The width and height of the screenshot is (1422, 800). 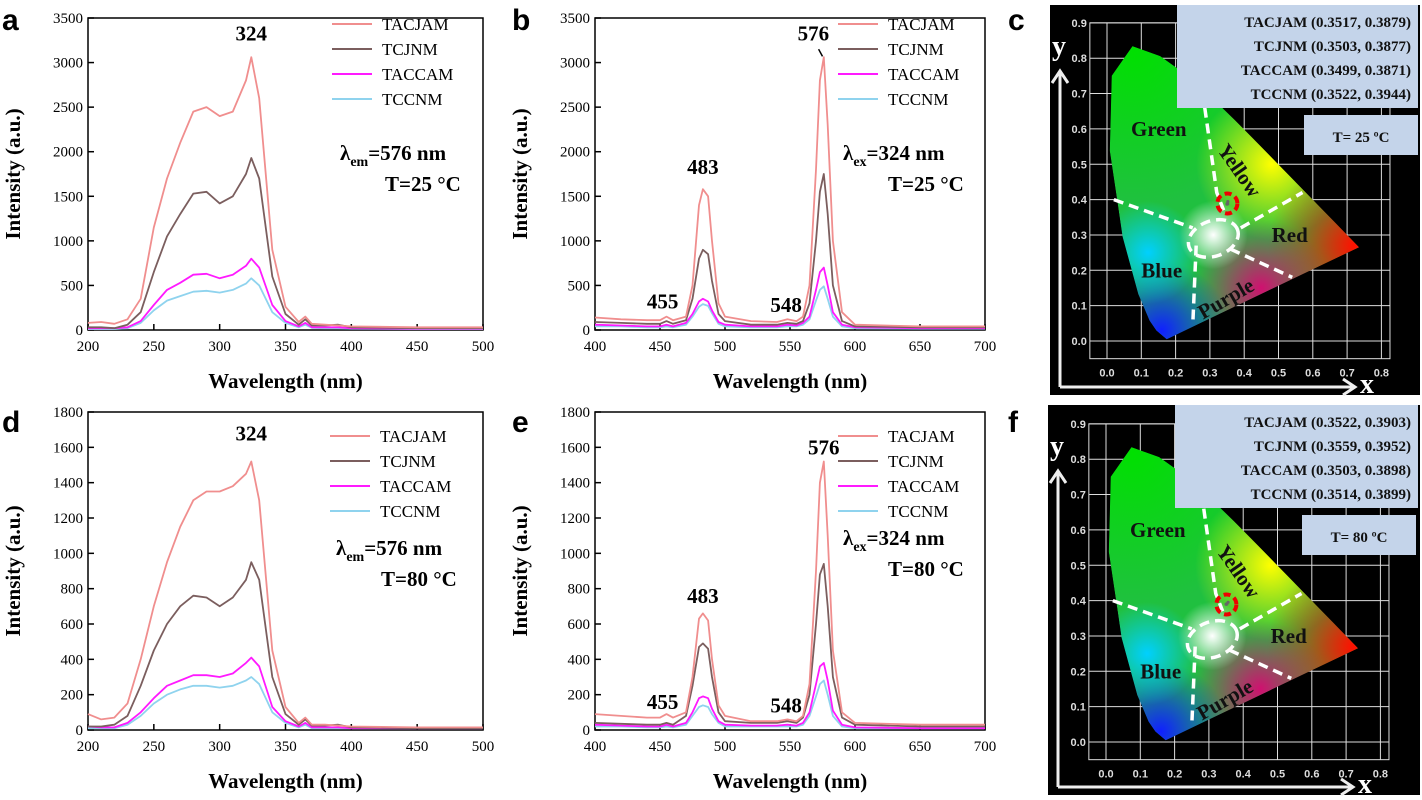 I want to click on y-tick-label: 0.1, so click(x=1078, y=708).